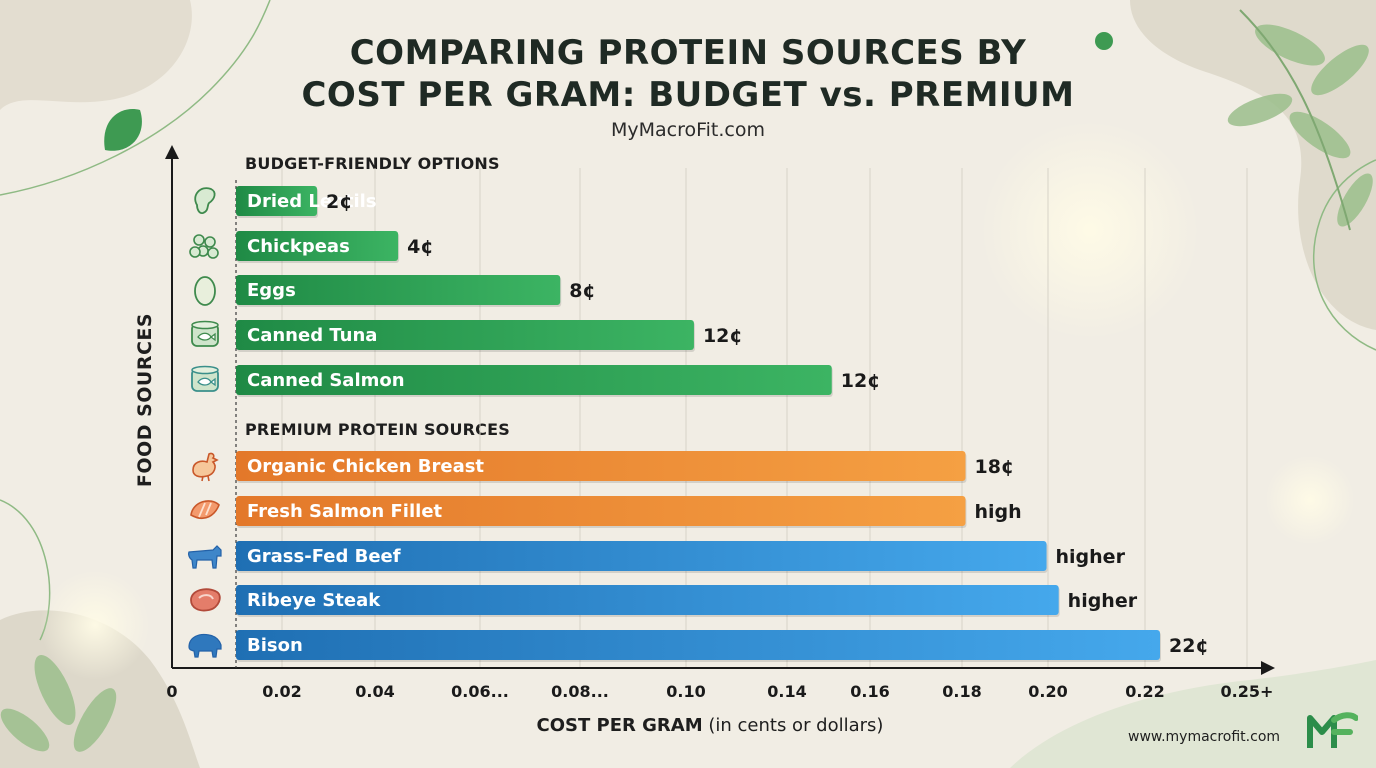 Image resolution: width=1376 pixels, height=768 pixels. I want to click on cow-icon, so click(205, 557).